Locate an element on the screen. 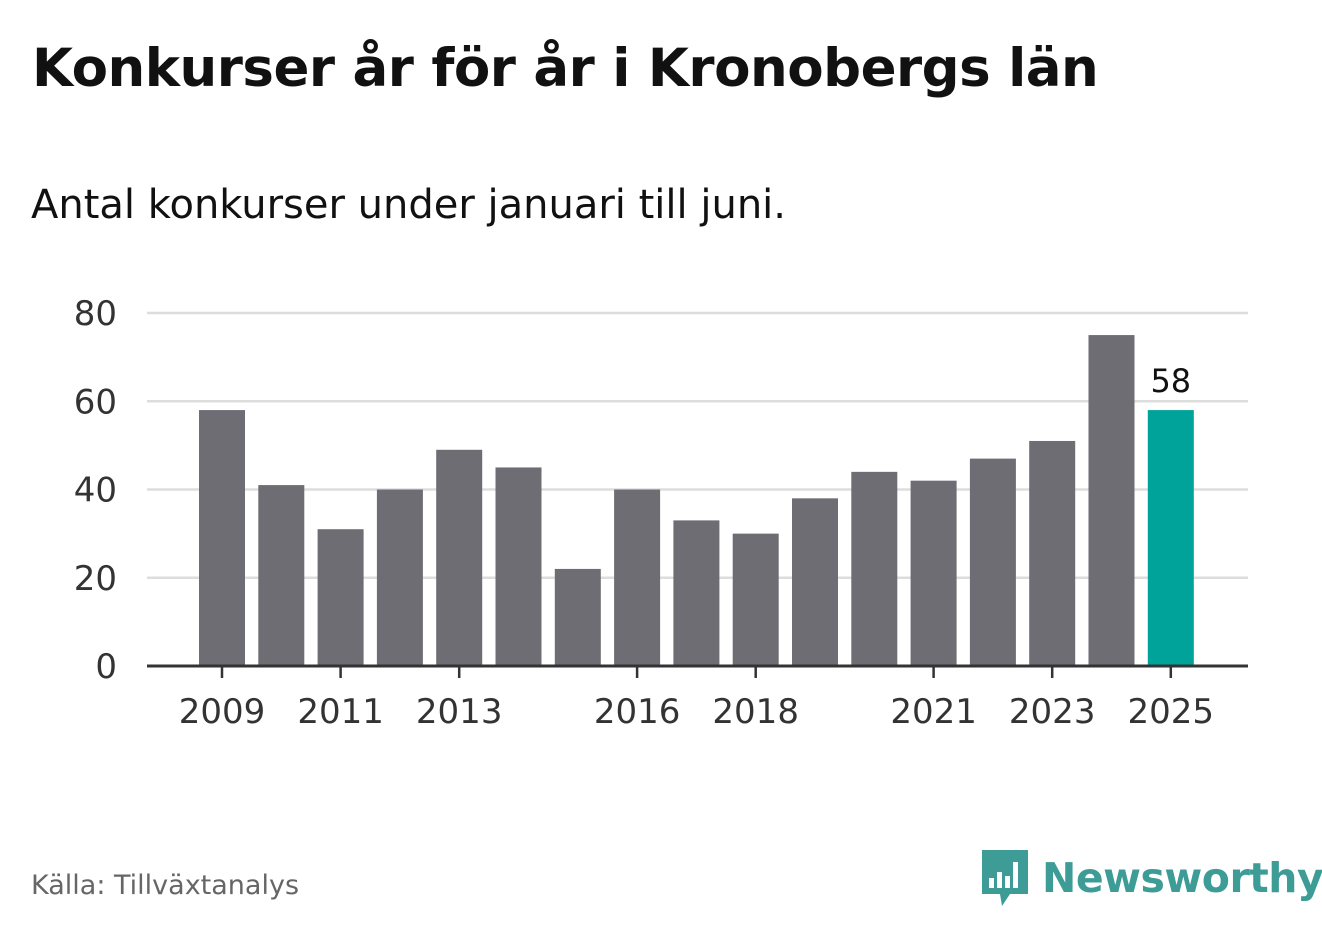  x-tick-label: 2018 is located at coordinates (755, 712).